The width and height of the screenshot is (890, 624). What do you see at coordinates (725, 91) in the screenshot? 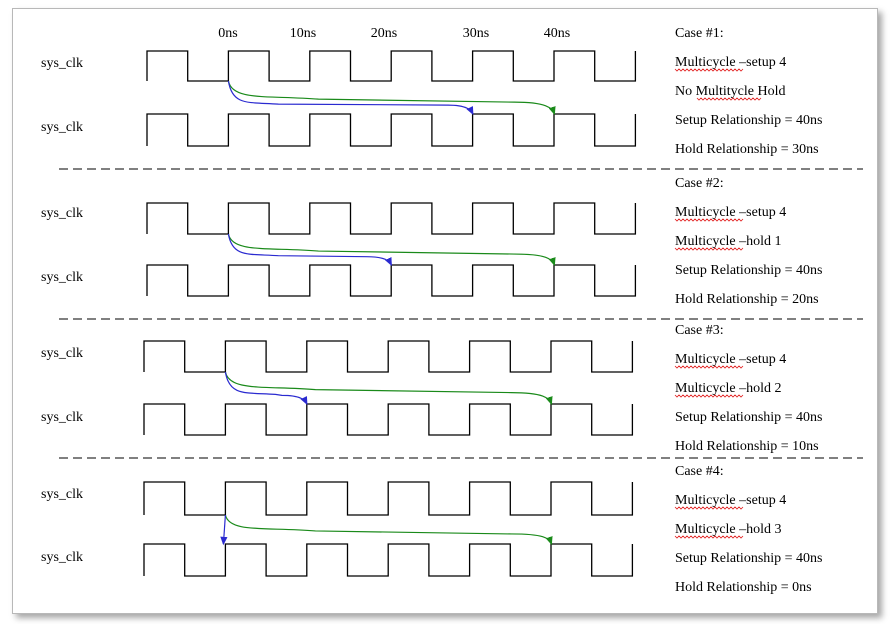
I see `constraint-misspelled-word: Multitycle` at bounding box center [725, 91].